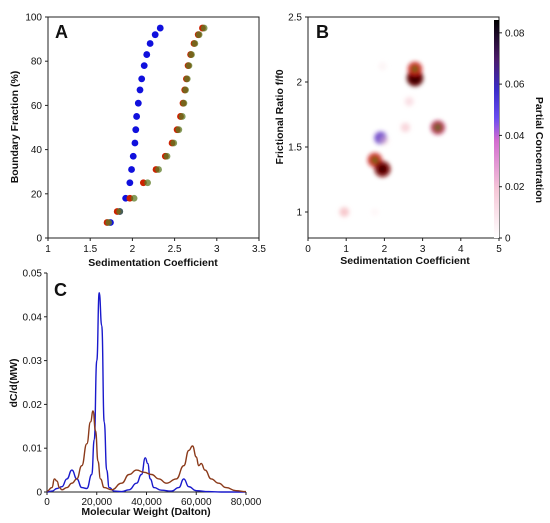 The height and width of the screenshot is (523, 550). Describe the element at coordinates (145, 512) in the screenshot. I see `panel-c-xlabel: Molecular Weight (Dalton)` at that location.